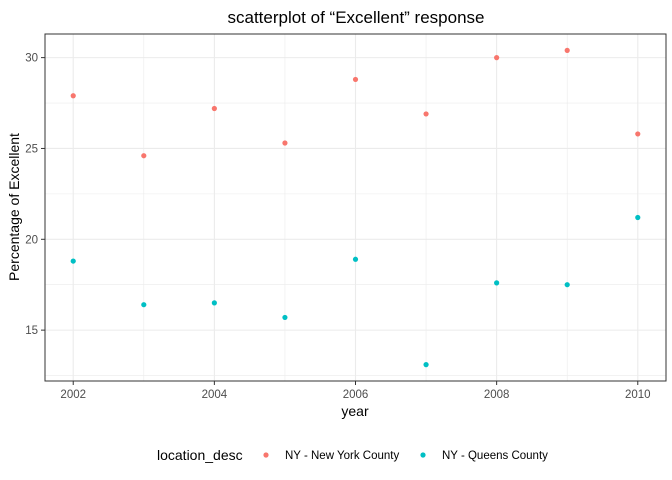 This screenshot has height=480, width=672. What do you see at coordinates (342, 456) in the screenshot?
I see `legend-label-series-1: NY - New York County` at bounding box center [342, 456].